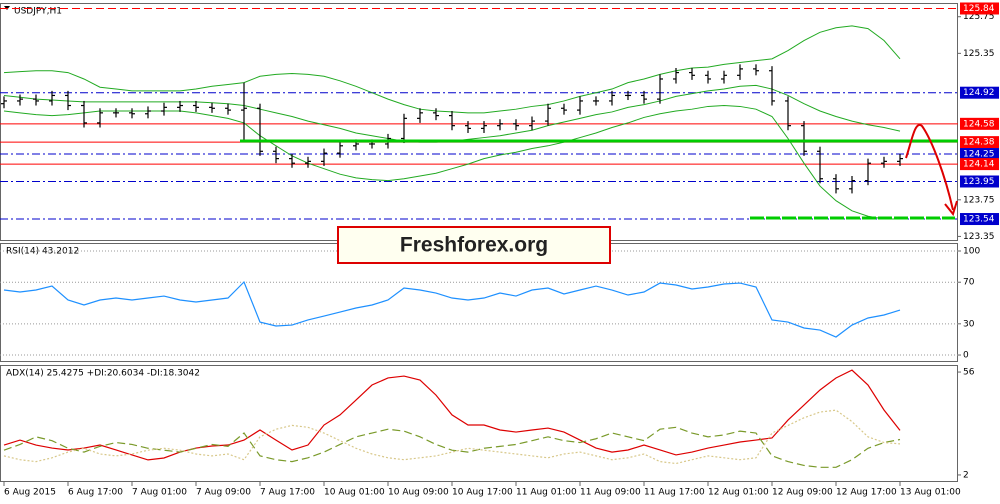 The width and height of the screenshot is (1000, 504). I want to click on level-tag-label: 124.58, so click(979, 124).